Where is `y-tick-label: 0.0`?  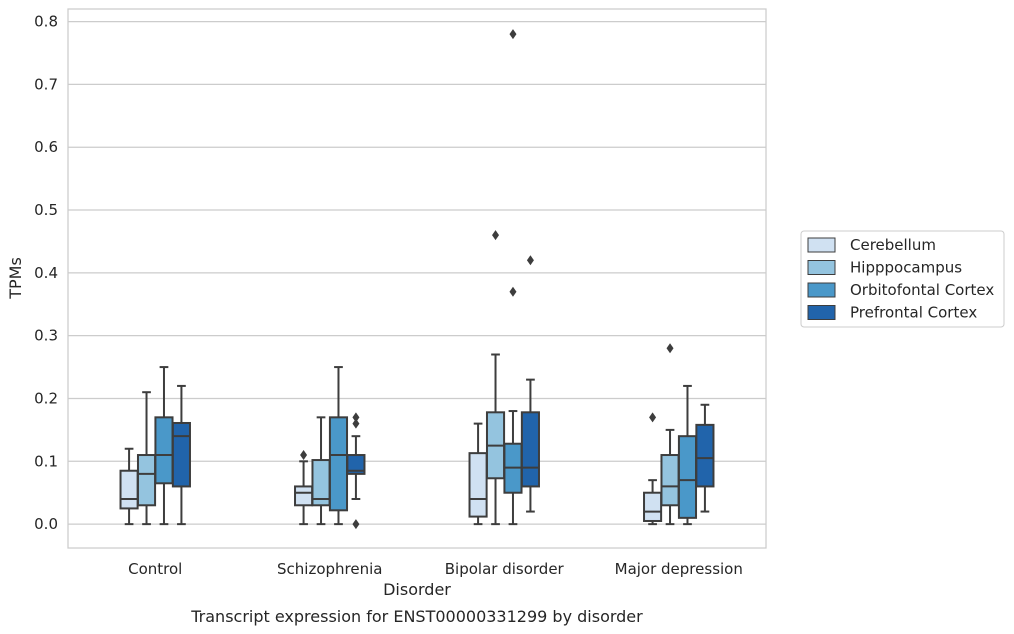
y-tick-label: 0.0 is located at coordinates (46, 524).